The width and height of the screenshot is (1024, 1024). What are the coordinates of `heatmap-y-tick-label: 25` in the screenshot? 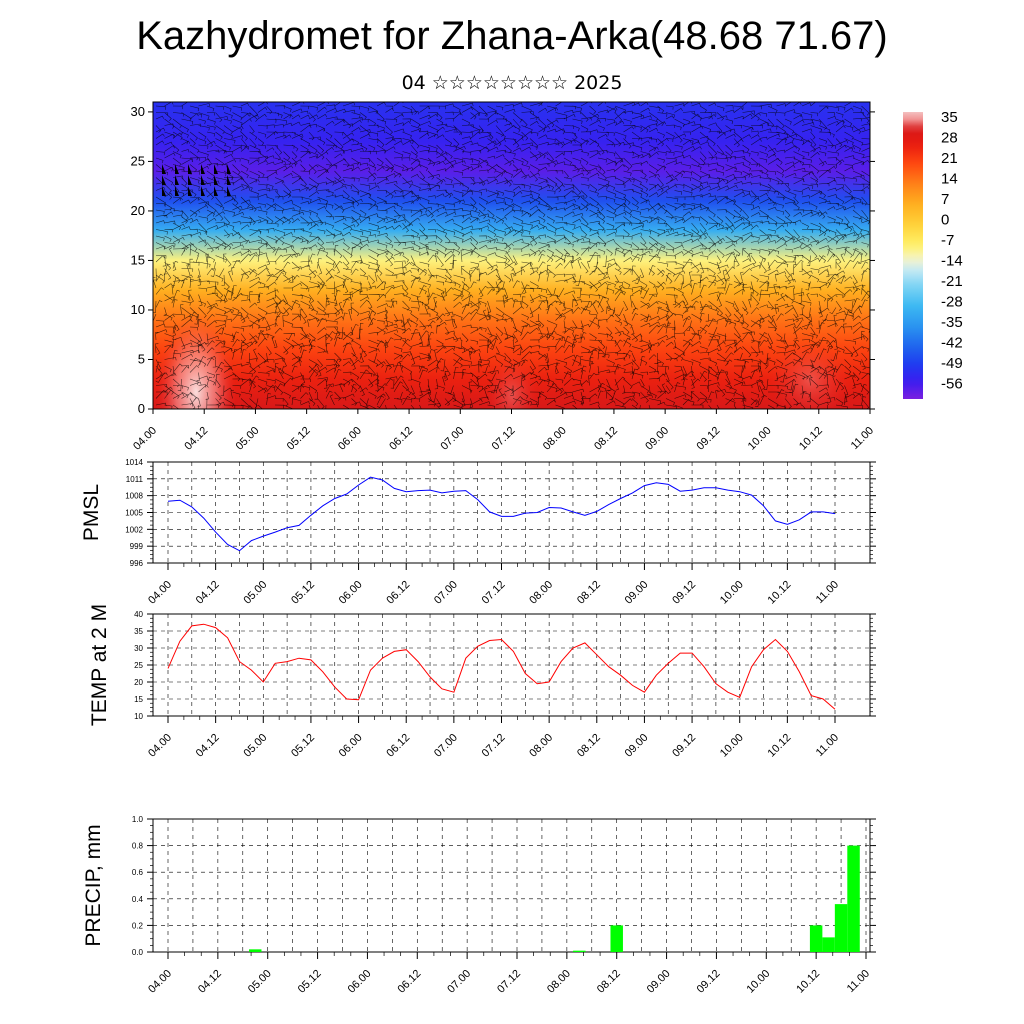 It's located at (138, 160).